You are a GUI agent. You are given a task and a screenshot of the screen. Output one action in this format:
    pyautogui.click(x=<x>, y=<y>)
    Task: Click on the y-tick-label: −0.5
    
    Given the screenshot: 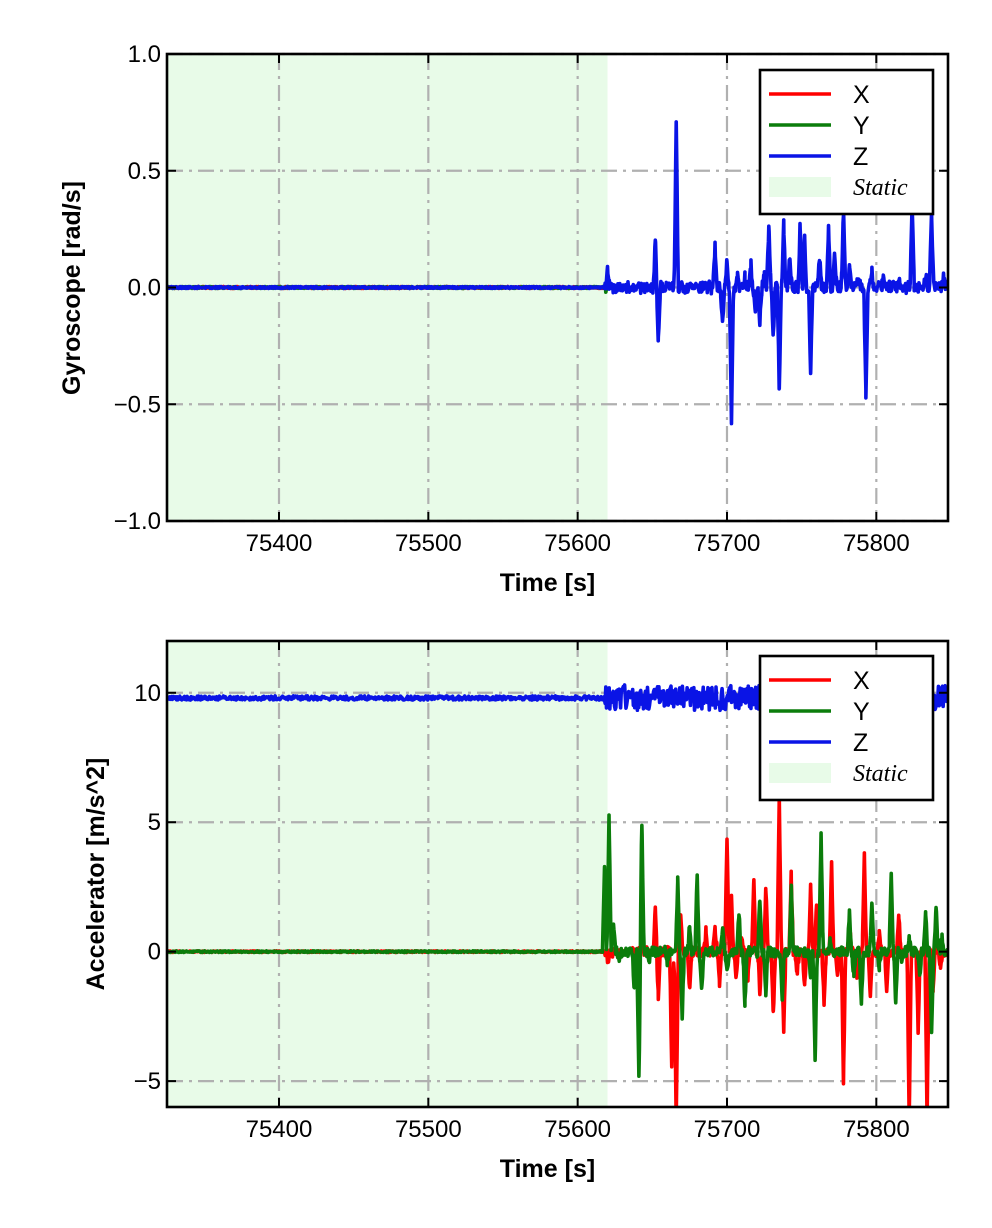 What is the action you would take?
    pyautogui.click(x=137, y=404)
    